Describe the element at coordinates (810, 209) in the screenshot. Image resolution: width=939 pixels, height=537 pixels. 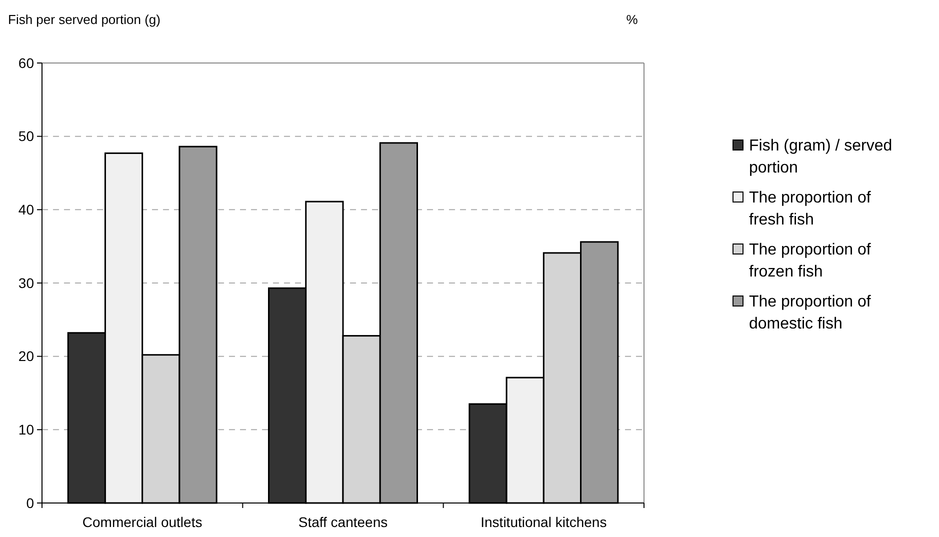
I see `legend-label: The proportion of fresh fish` at that location.